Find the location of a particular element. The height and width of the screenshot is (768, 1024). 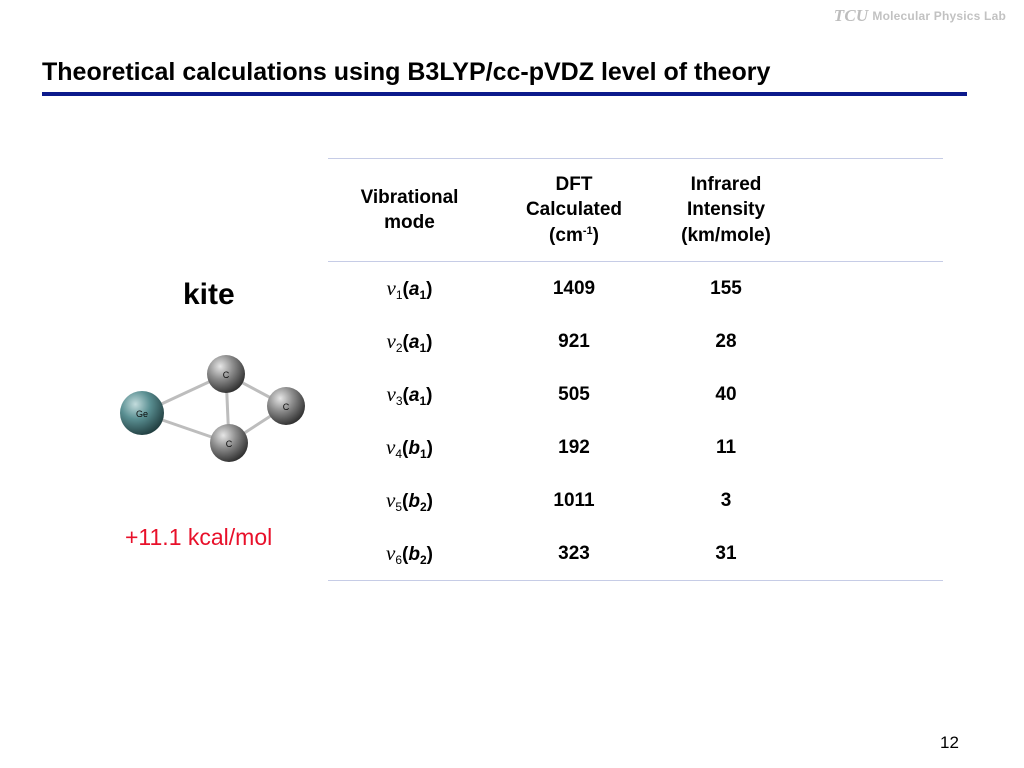

atom-c3: C is located at coordinates (229, 443).